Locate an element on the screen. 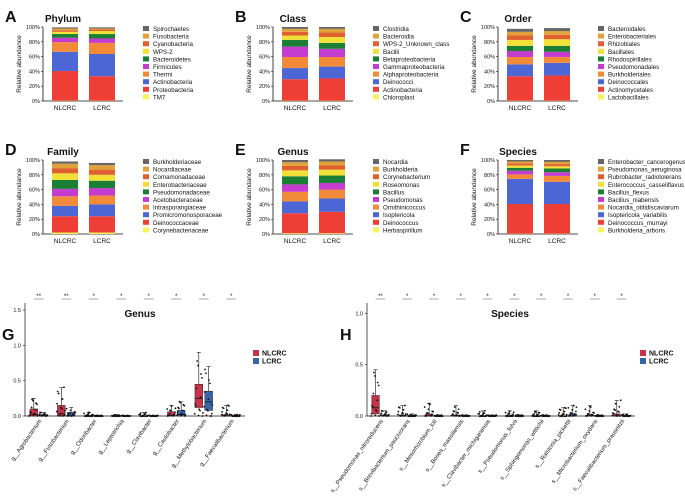 The width and height of the screenshot is (685, 498). y-tick-label: 0% is located at coordinates (36, 102).